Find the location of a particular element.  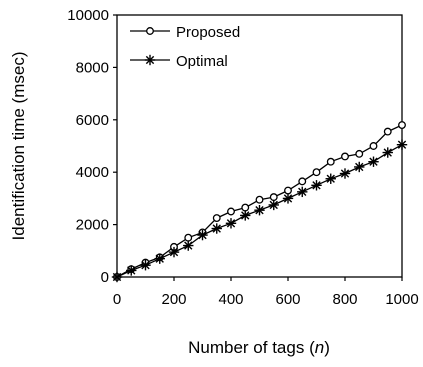

x-tick-label: 200 is located at coordinates (173, 299).